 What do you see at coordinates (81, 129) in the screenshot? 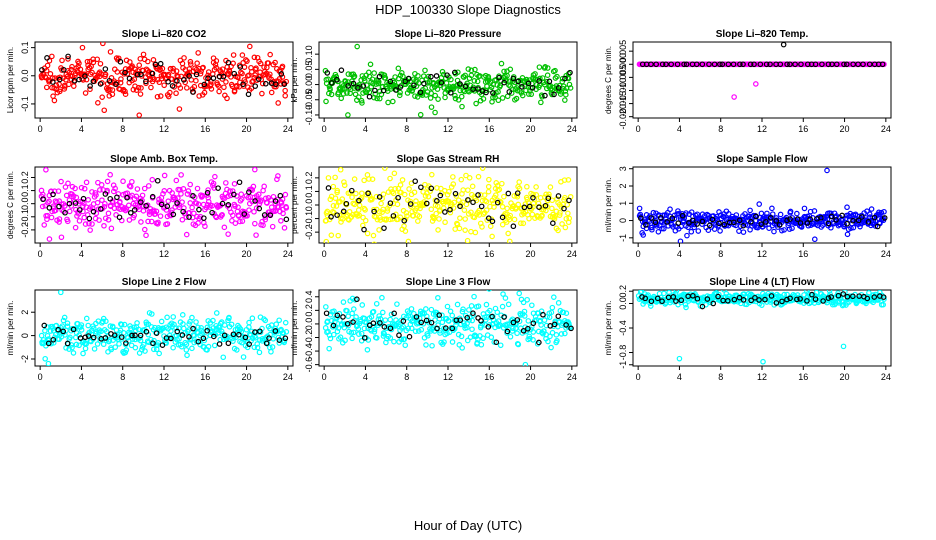
I see `x-tick-label: 4` at bounding box center [81, 129].